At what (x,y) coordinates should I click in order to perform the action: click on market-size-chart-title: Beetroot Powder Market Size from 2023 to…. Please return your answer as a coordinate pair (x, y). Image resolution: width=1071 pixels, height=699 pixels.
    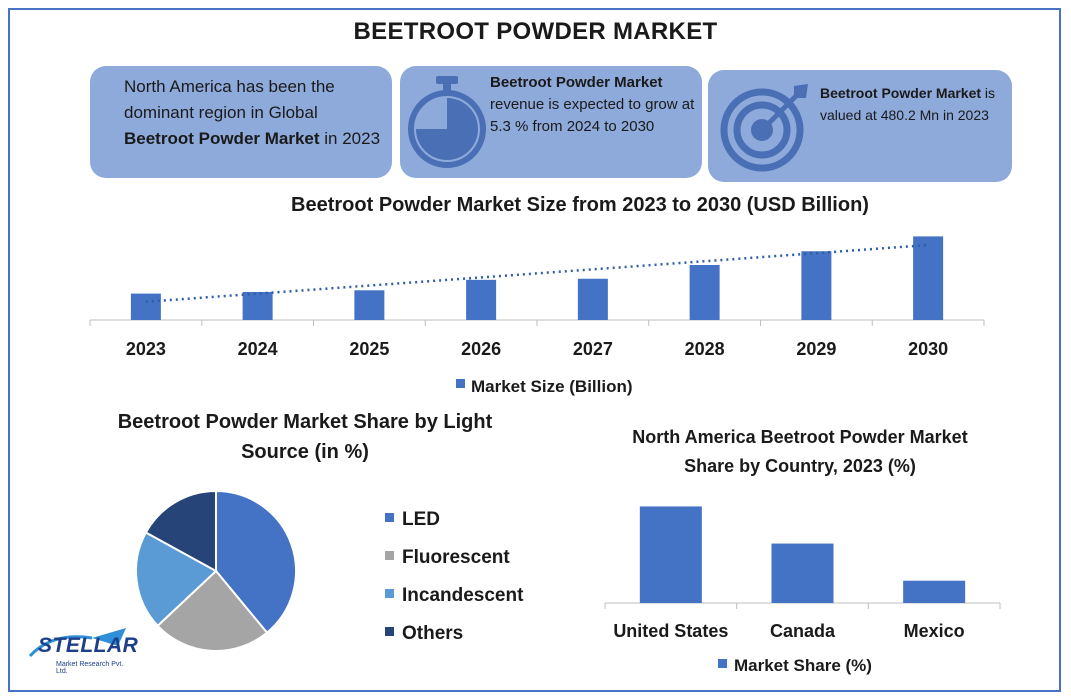
    Looking at the image, I should click on (580, 205).